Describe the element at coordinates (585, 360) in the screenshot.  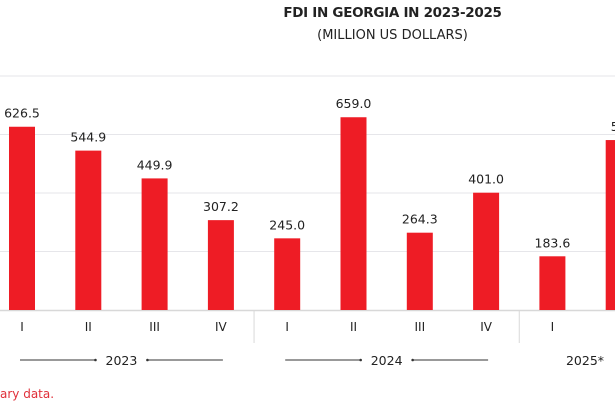
I see `year-label: 2025*` at that location.